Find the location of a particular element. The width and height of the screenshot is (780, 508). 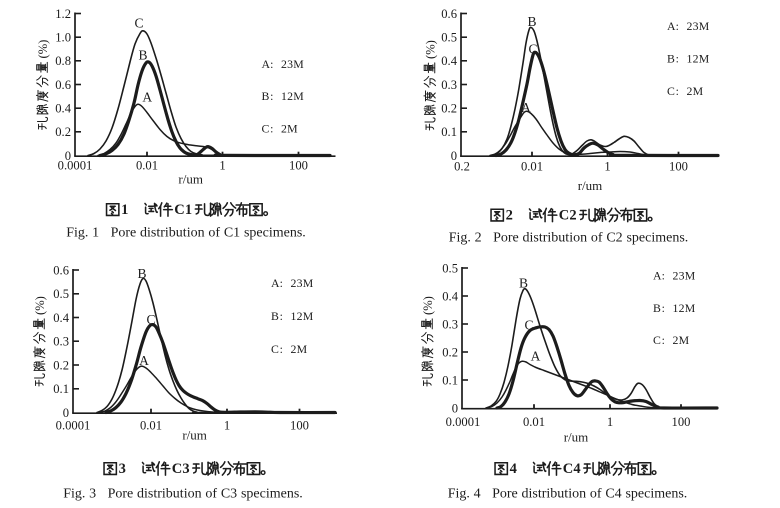

svg-text: 1.0 is located at coordinates (63, 38).